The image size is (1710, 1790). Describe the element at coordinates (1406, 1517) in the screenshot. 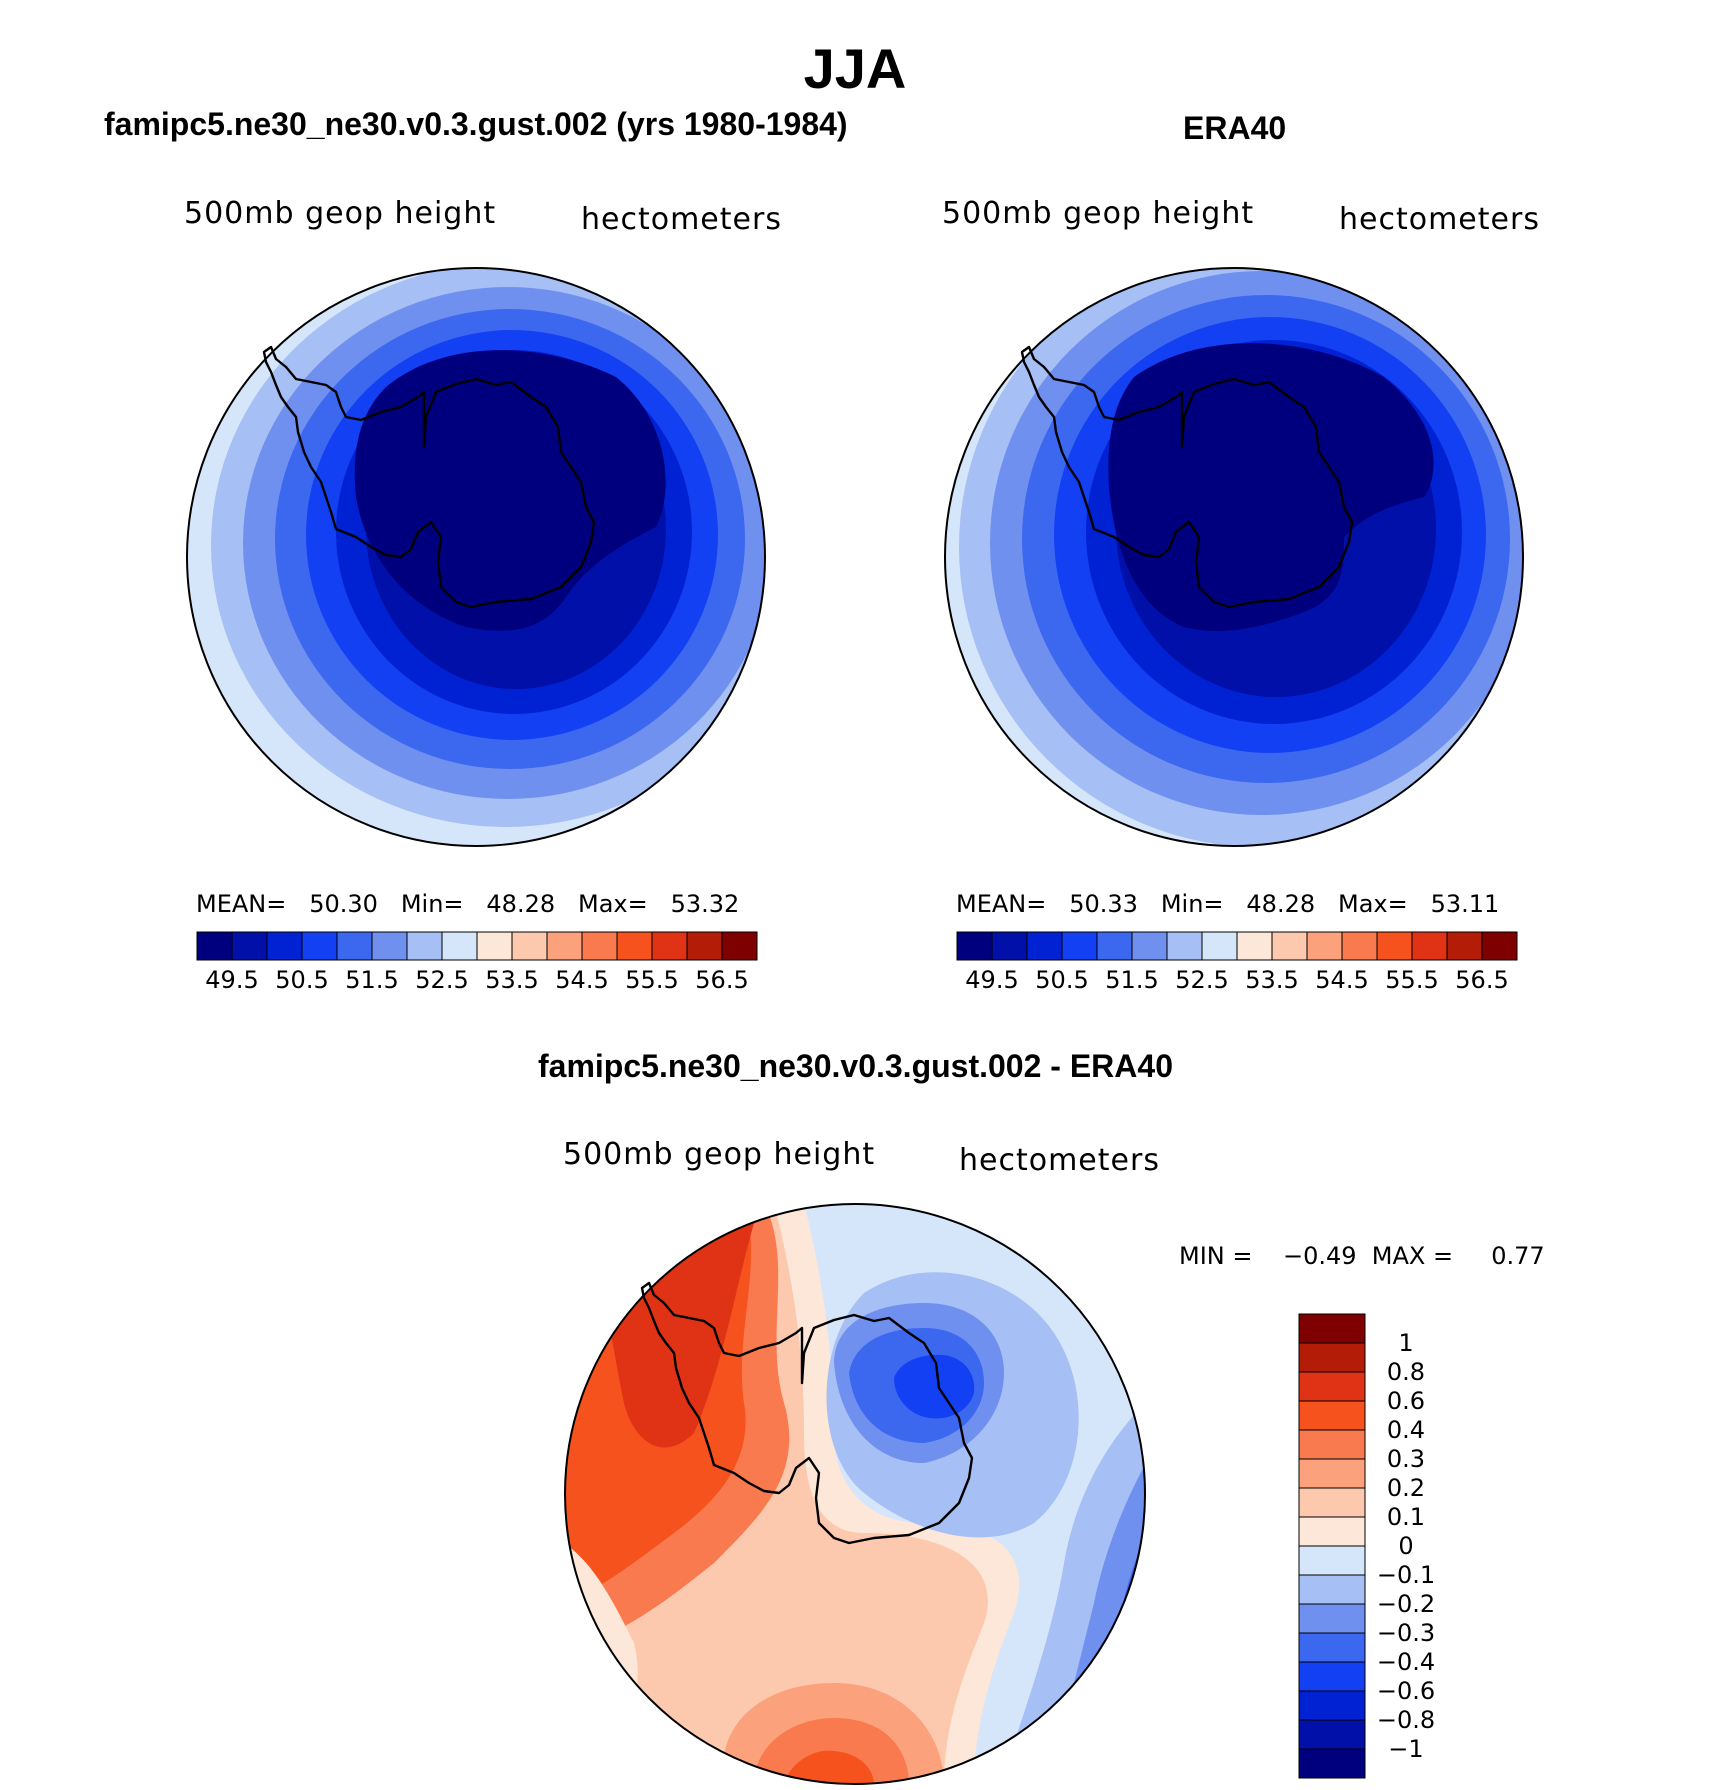

I see `colorbar-tick-label: 0.1` at that location.